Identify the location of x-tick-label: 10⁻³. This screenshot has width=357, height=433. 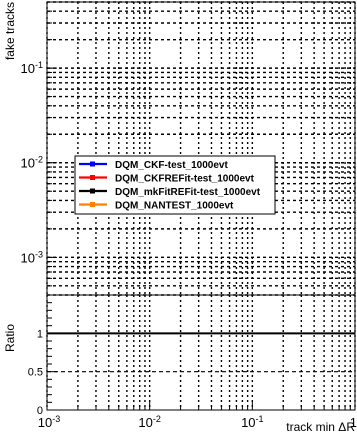
(49, 422).